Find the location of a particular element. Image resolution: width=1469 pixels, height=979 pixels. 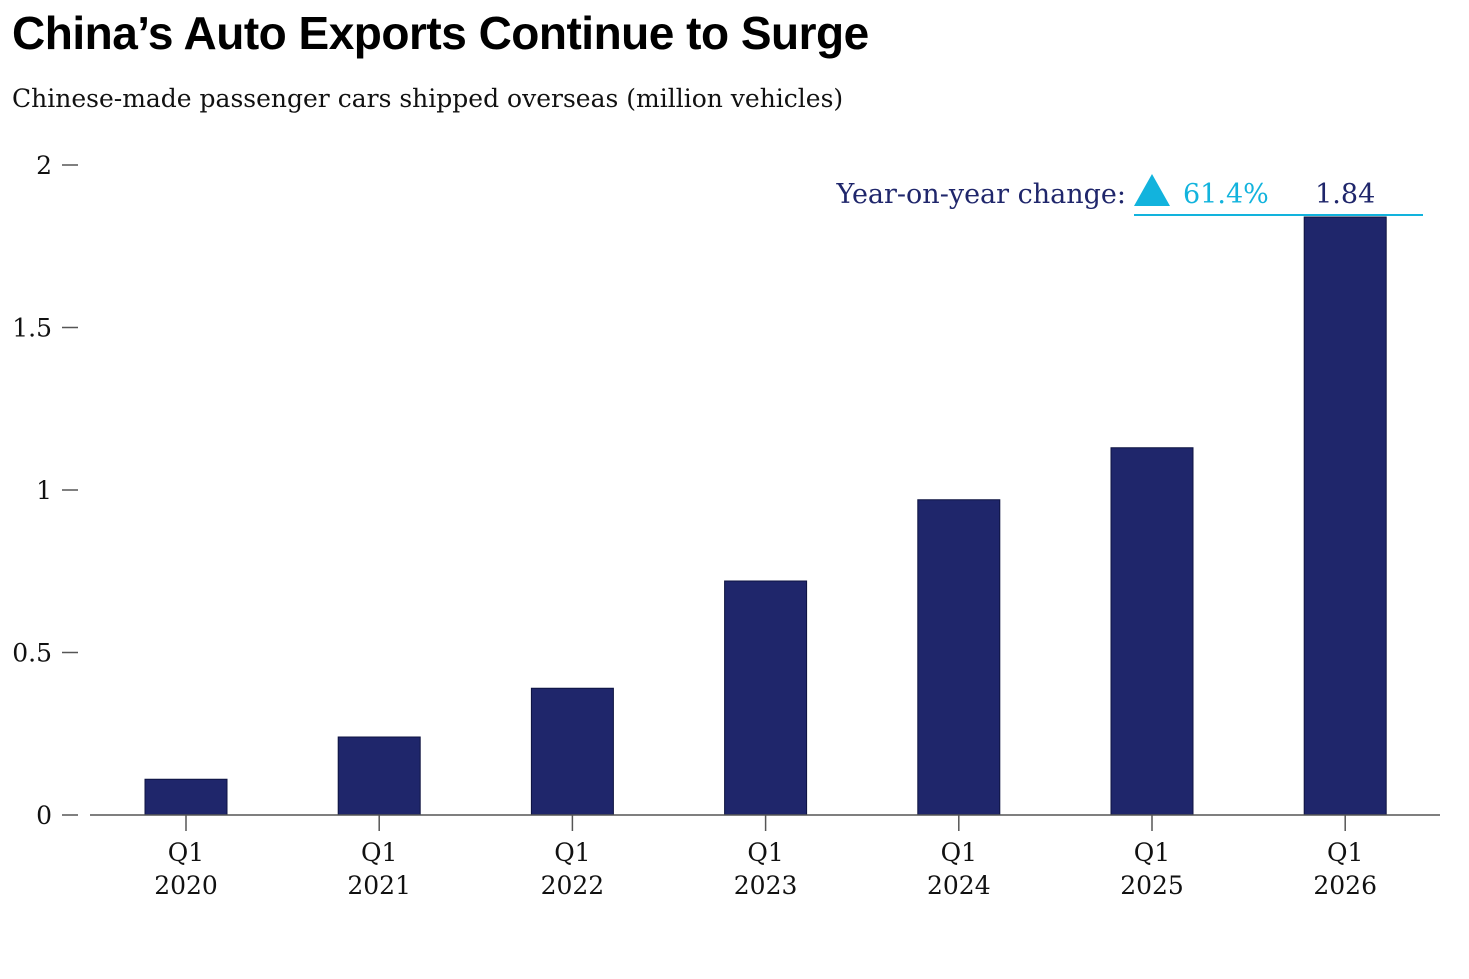

yoy-label: Year-on-year change: is located at coordinates (980, 194).